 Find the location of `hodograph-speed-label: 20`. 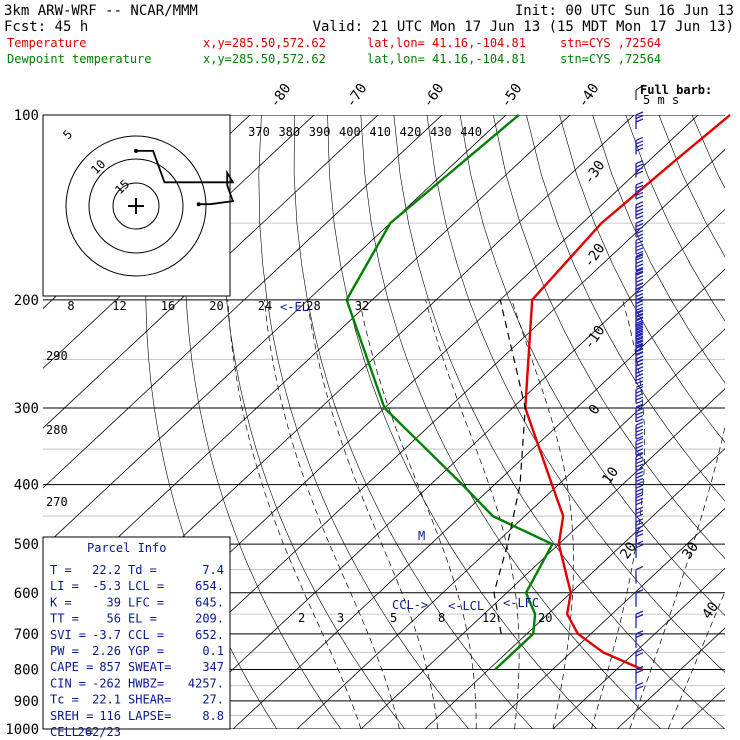

hodograph-speed-label: 20 is located at coordinates (216, 306).